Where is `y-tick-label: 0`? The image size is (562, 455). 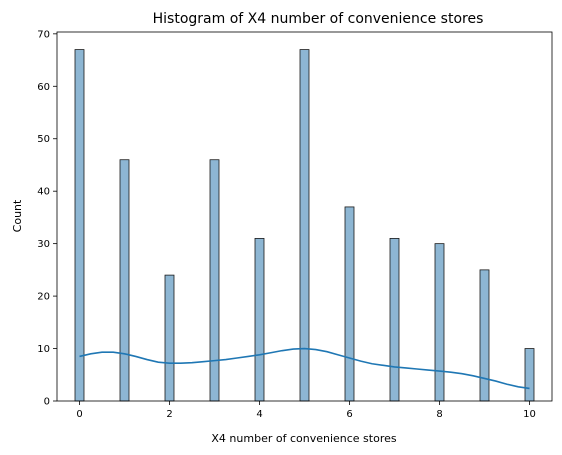 y-tick-label: 0 is located at coordinates (47, 402).